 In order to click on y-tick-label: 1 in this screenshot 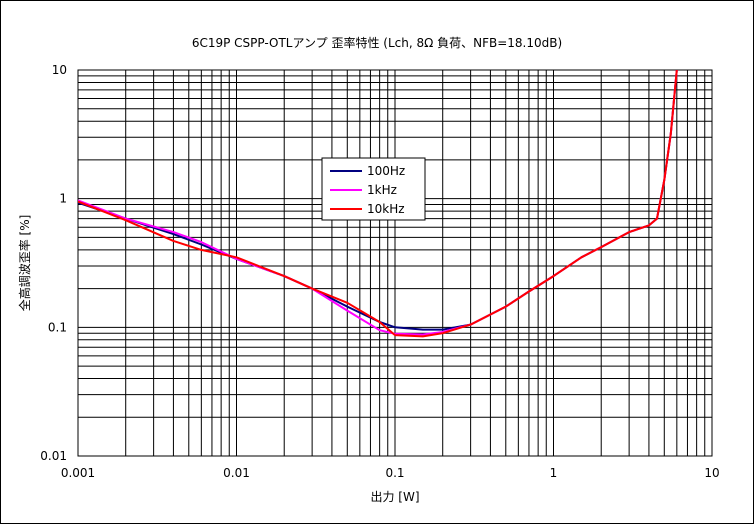, I will do `click(63, 199)`.